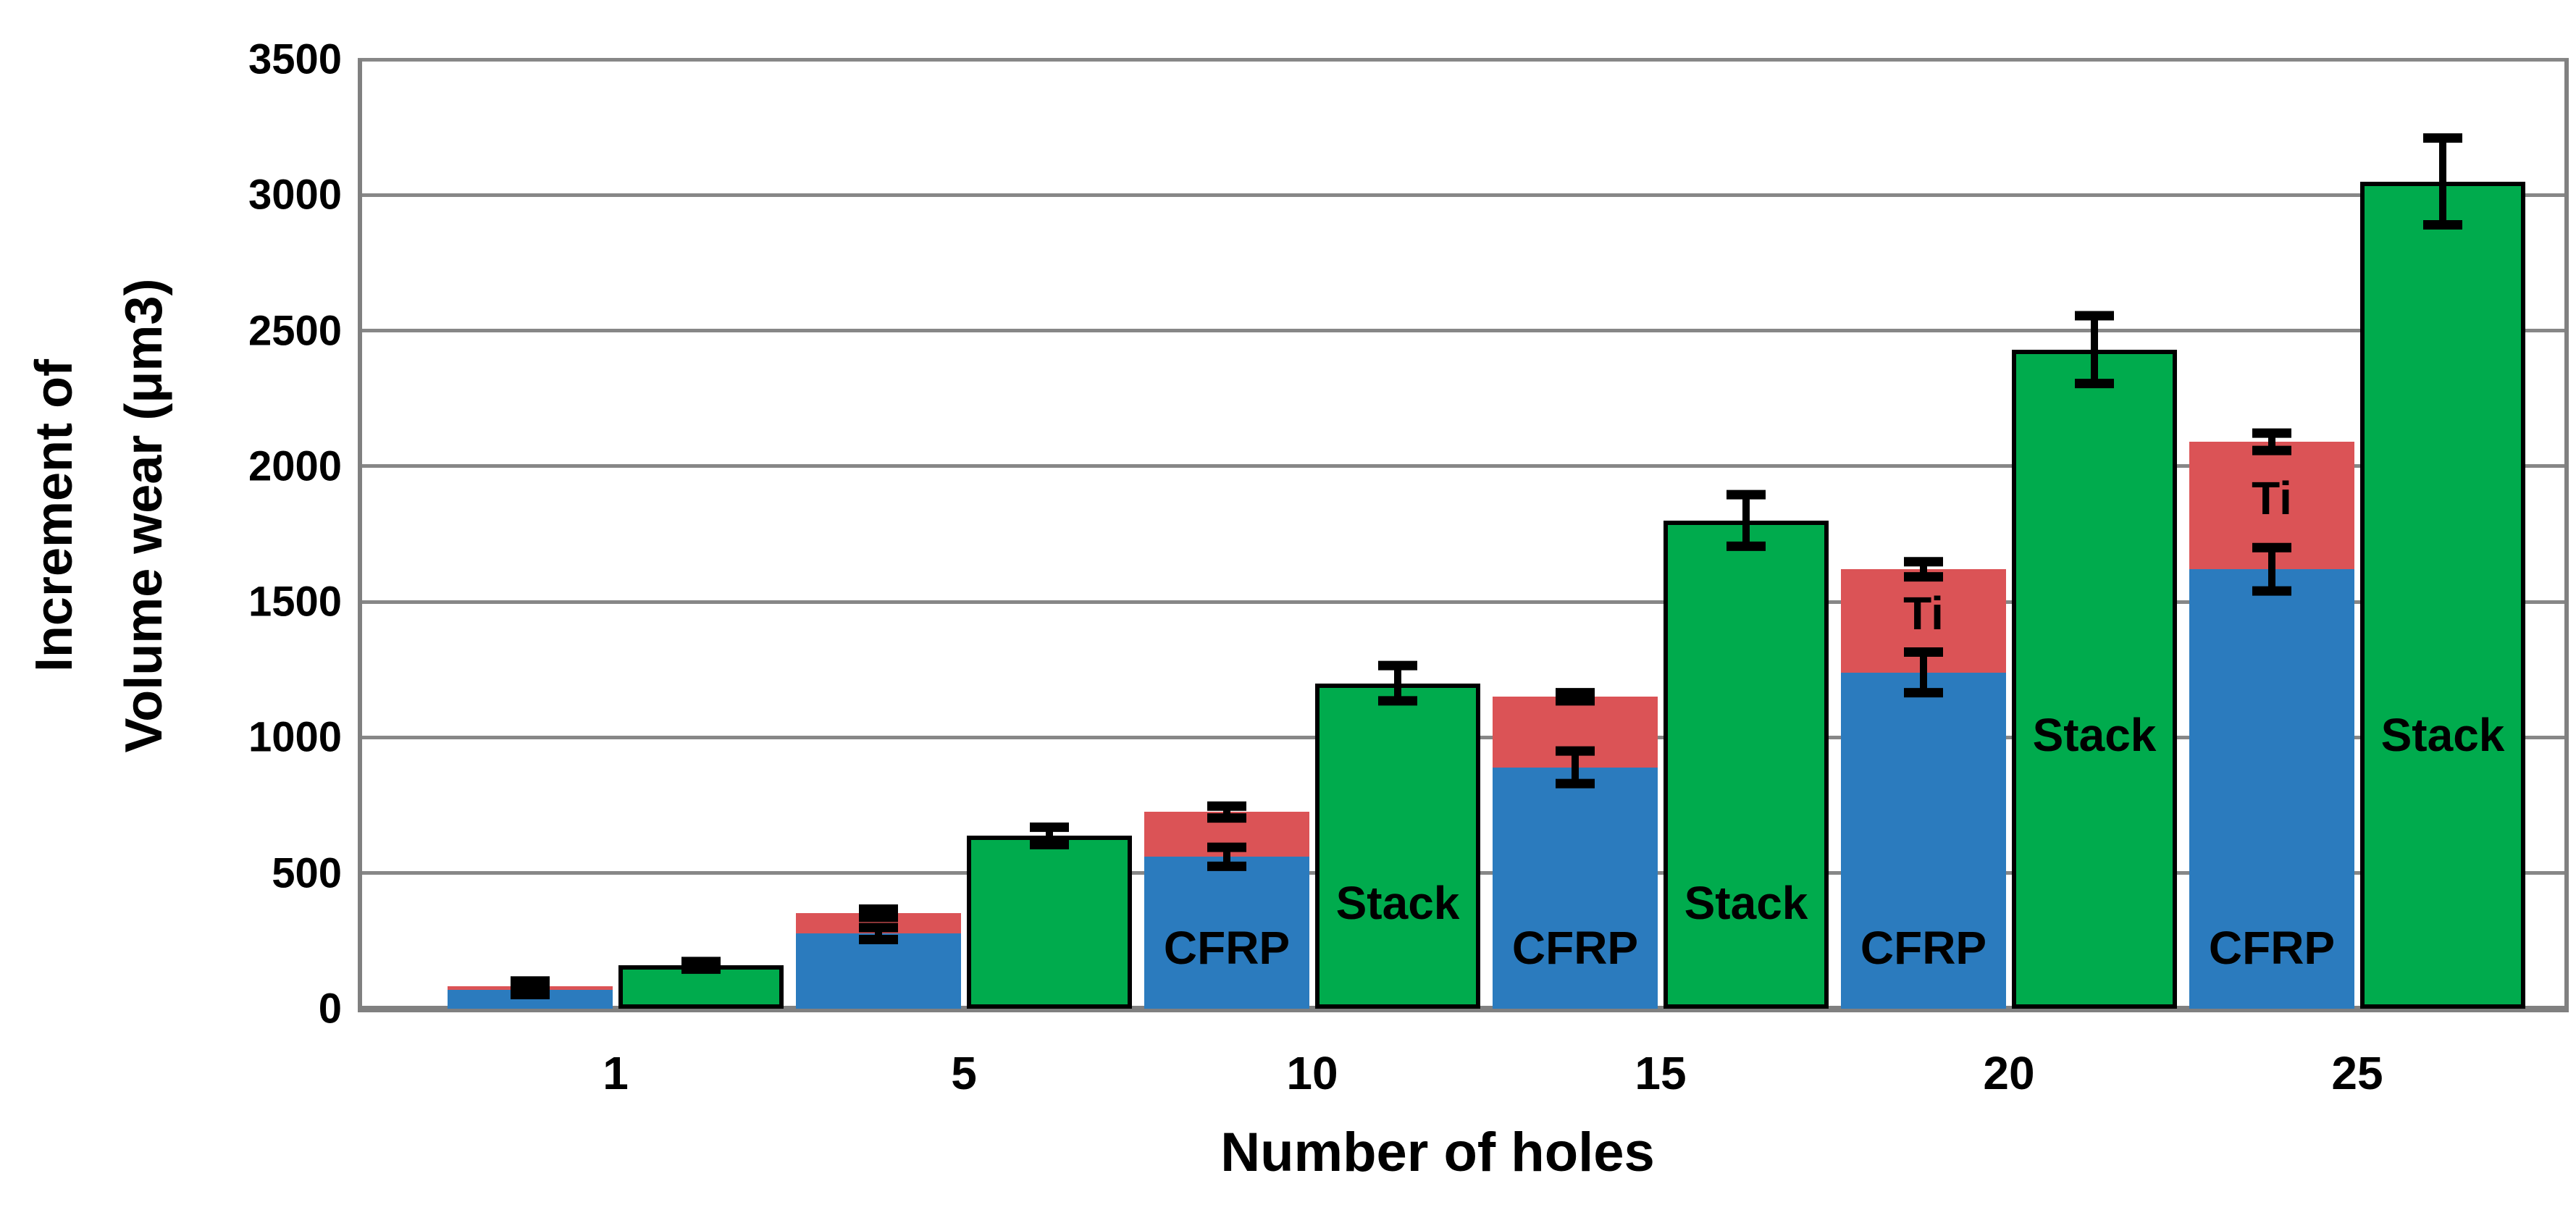  What do you see at coordinates (2566, 535) in the screenshot?
I see `plot-right-border` at bounding box center [2566, 535].